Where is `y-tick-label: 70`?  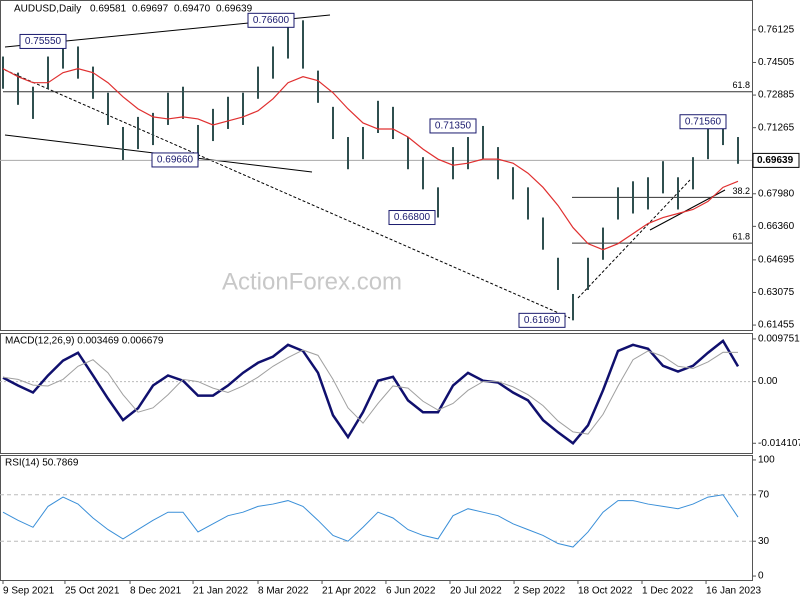
y-tick-label: 70 is located at coordinates (764, 494).